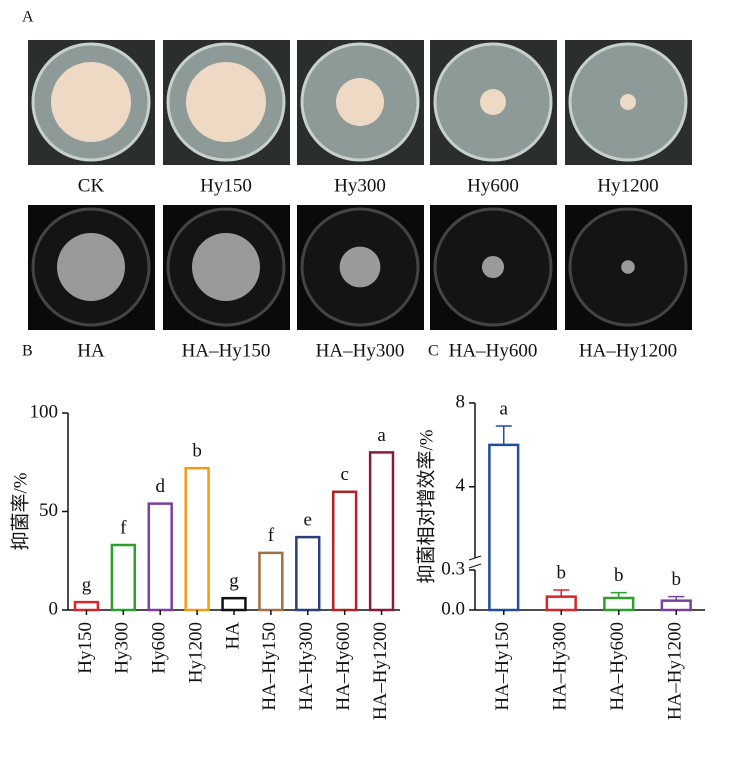 The height and width of the screenshot is (764, 733). What do you see at coordinates (20, 511) in the screenshot?
I see `y-axis-label: 抑菌率/%` at bounding box center [20, 511].